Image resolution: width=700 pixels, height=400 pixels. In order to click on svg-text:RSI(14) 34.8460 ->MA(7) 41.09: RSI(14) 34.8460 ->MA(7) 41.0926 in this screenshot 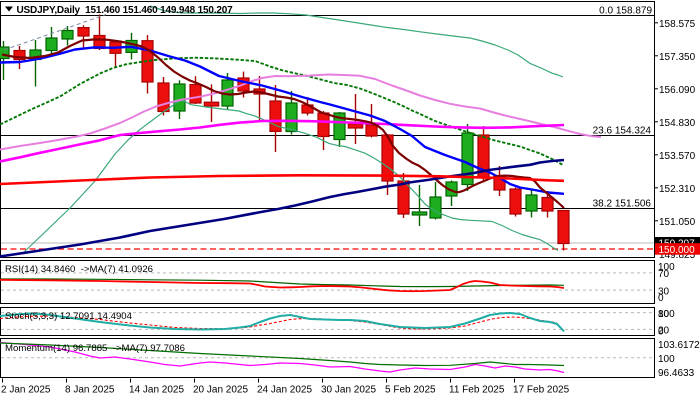, I will do `click(79, 269)`.